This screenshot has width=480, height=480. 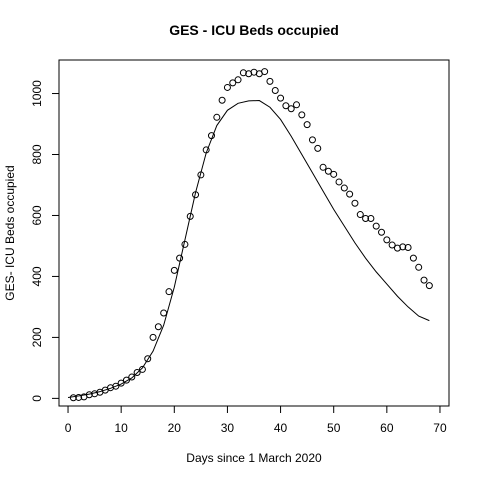 I want to click on chart-title: GES - ICU Beds occupied, so click(x=254, y=30).